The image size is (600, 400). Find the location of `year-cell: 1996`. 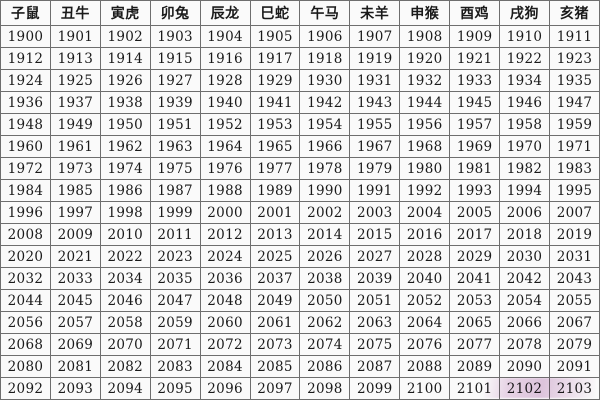

year-cell: 1996 is located at coordinates (25, 212).